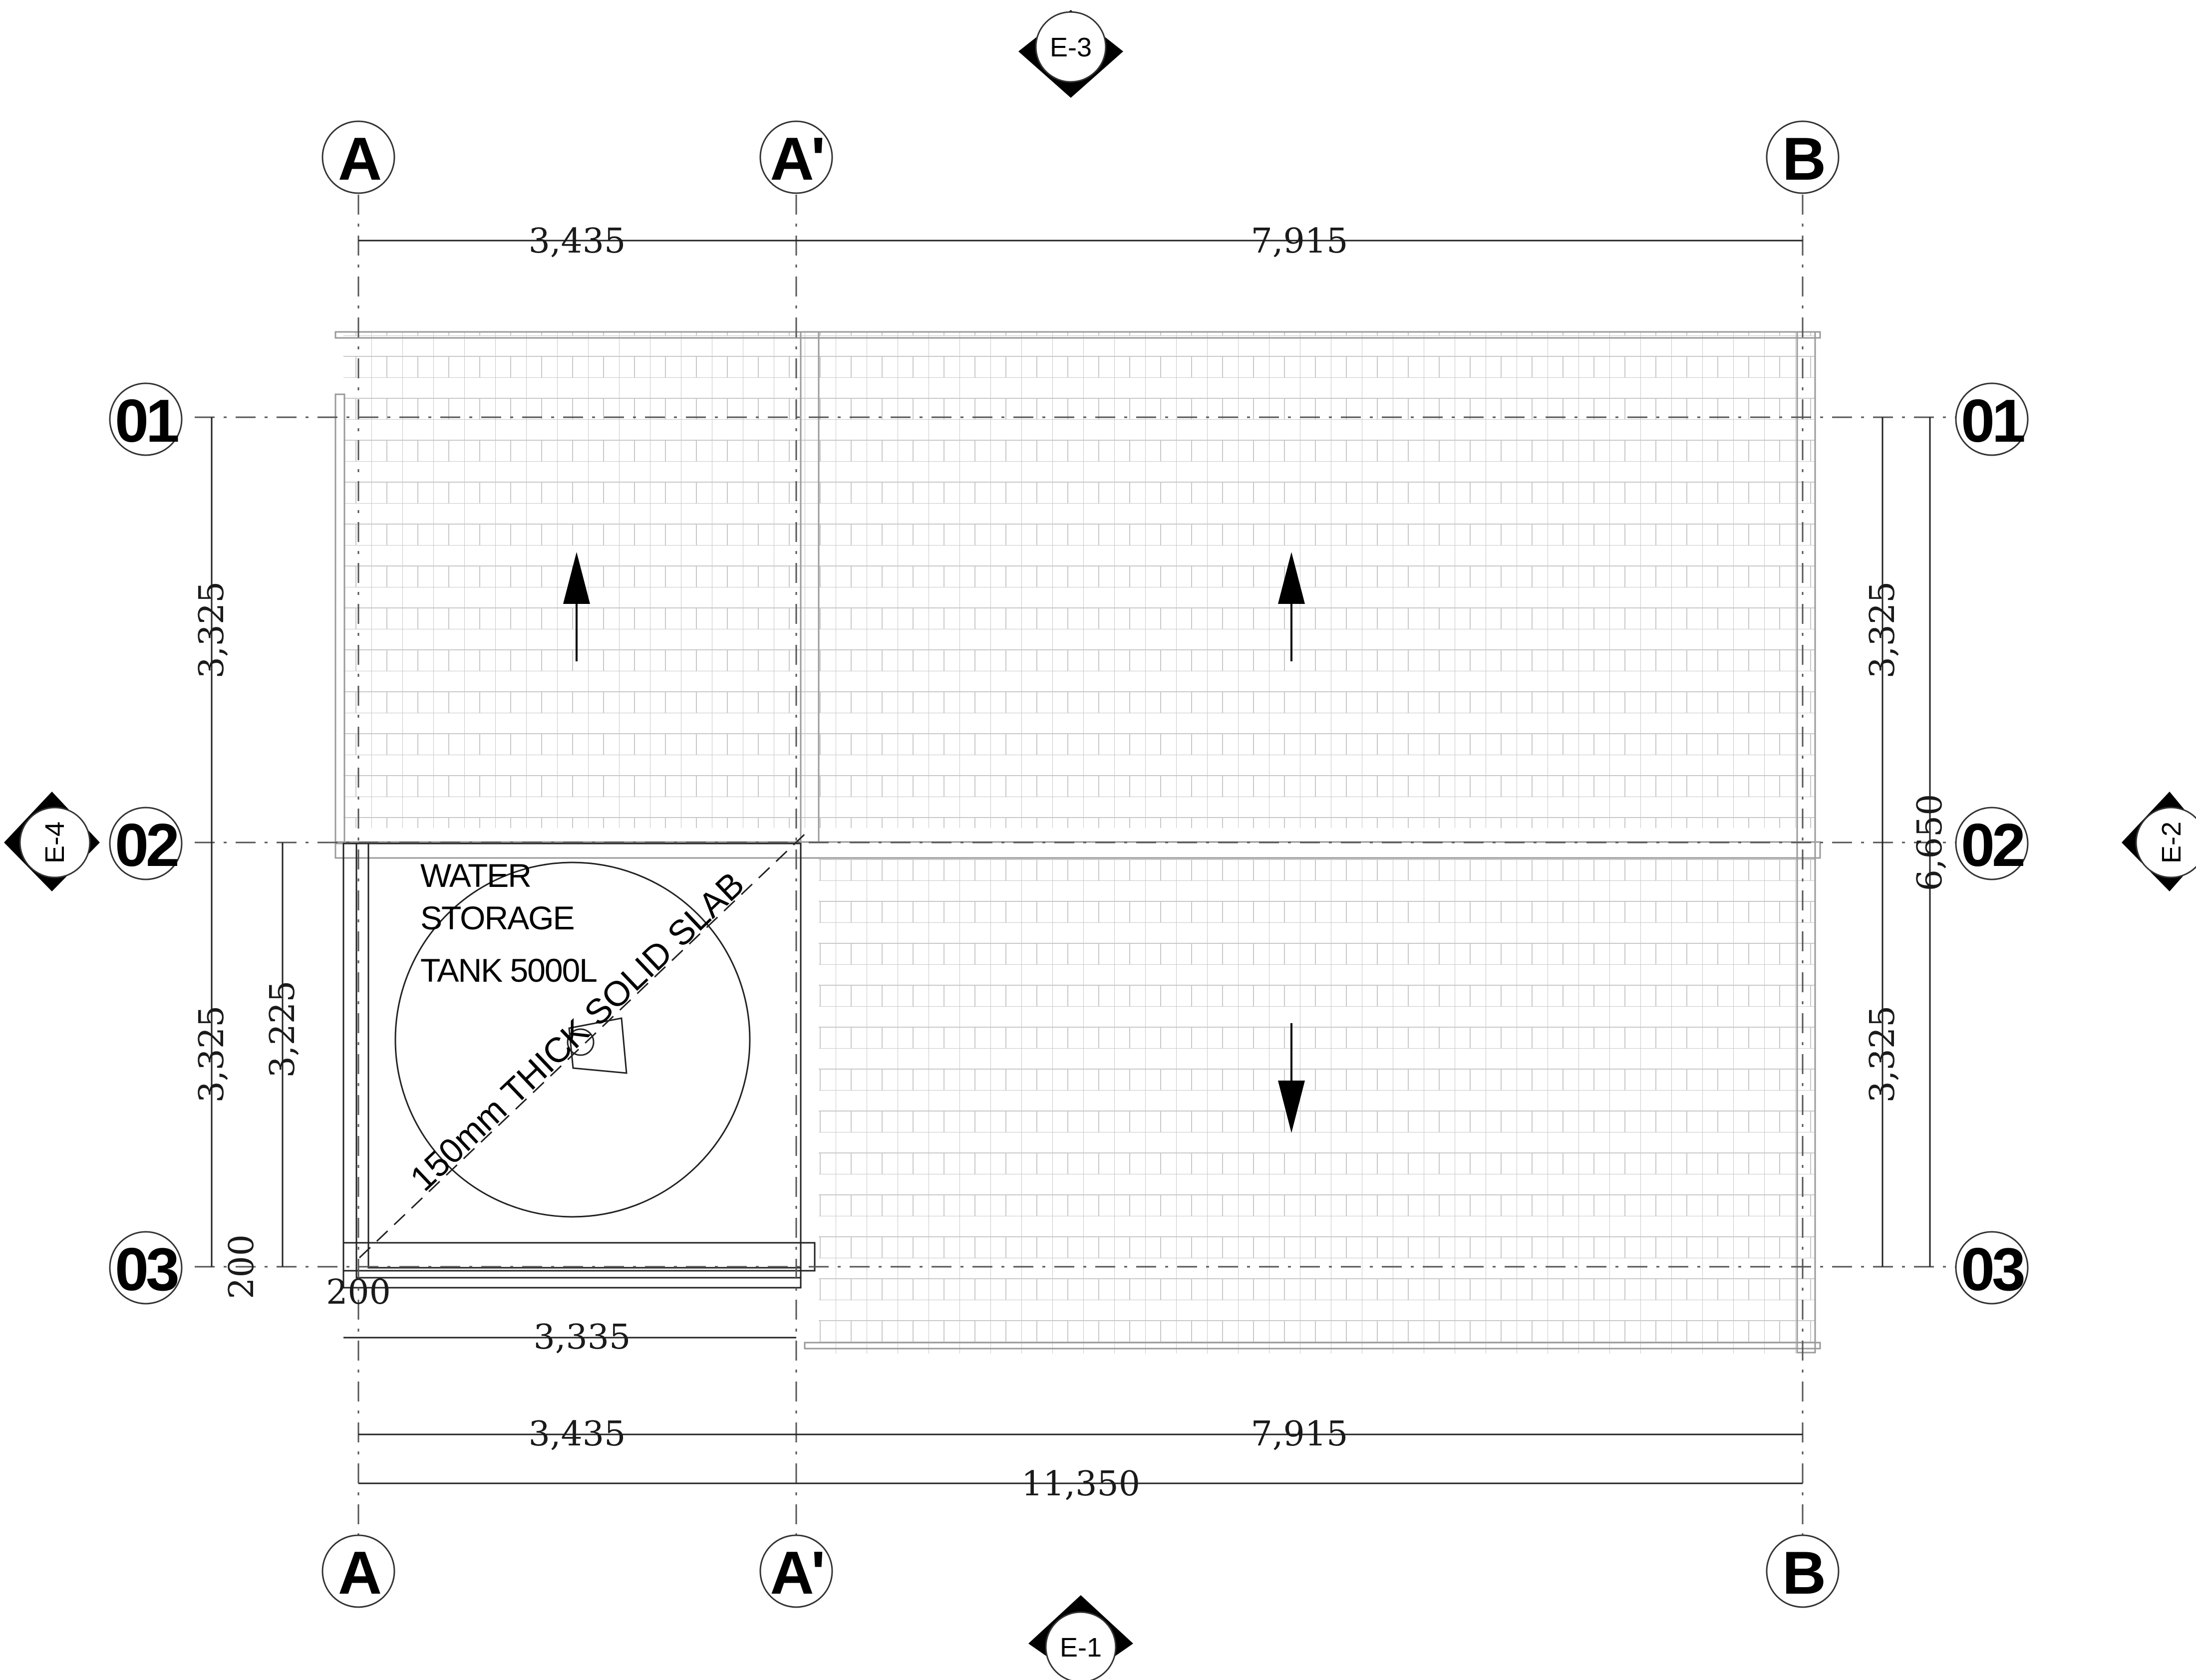  I want to click on roof-slope-arrows, so click(934, 842).